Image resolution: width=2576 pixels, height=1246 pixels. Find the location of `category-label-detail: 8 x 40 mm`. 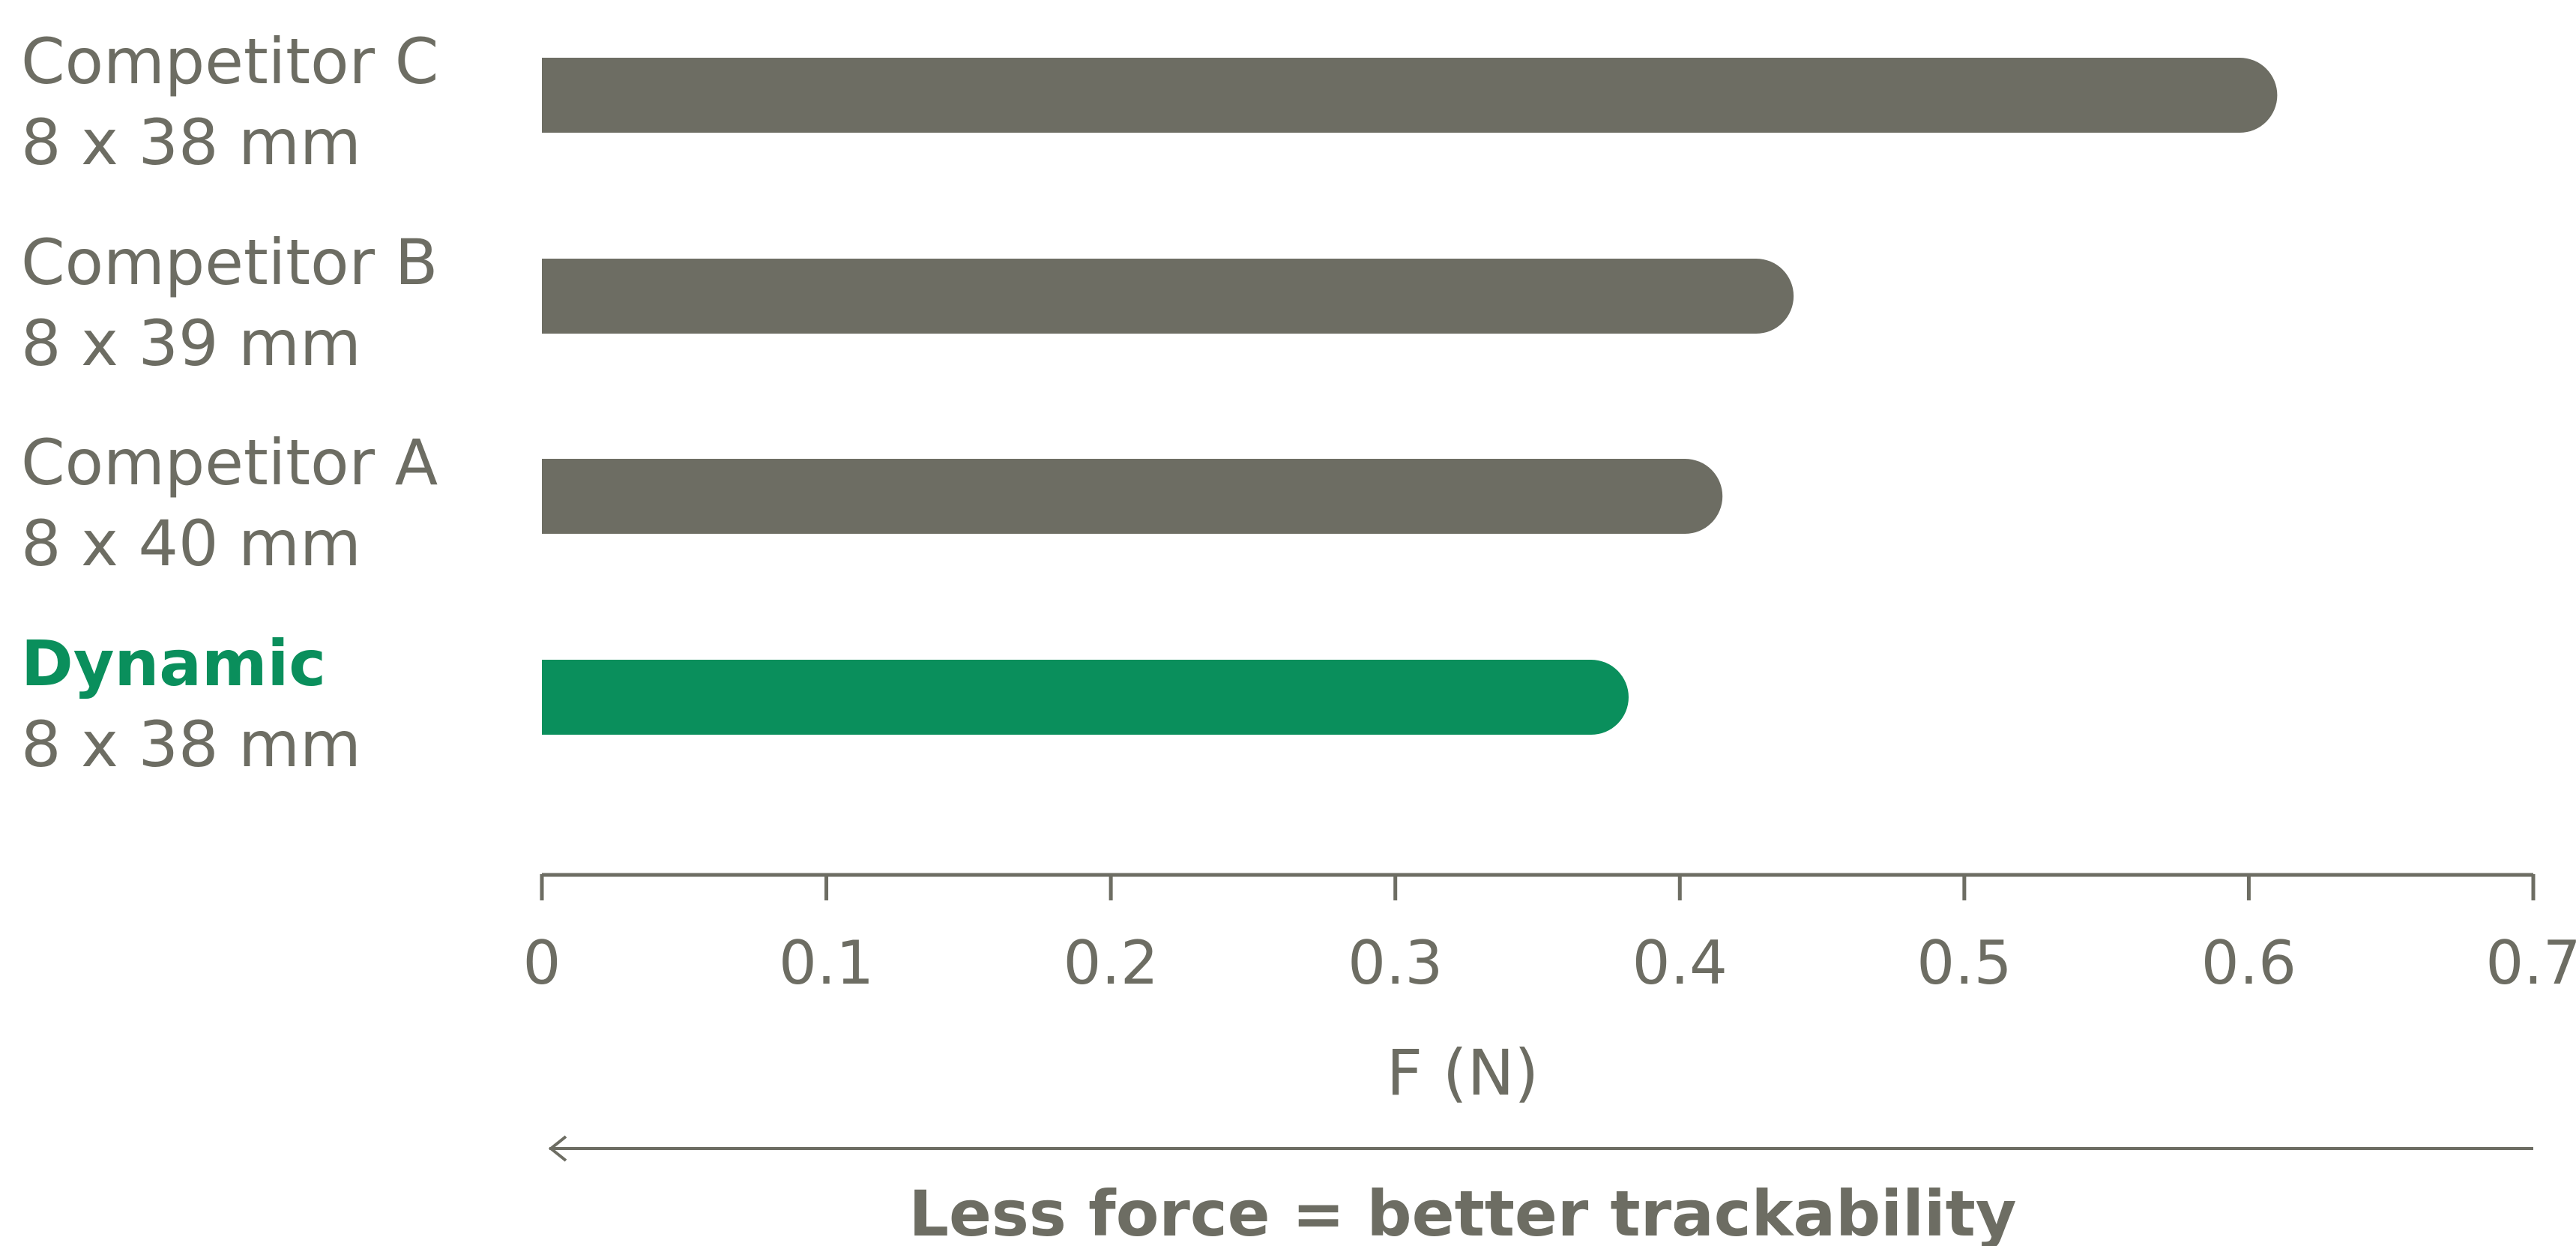

category-label-detail: 8 x 40 mm is located at coordinates (191, 543).